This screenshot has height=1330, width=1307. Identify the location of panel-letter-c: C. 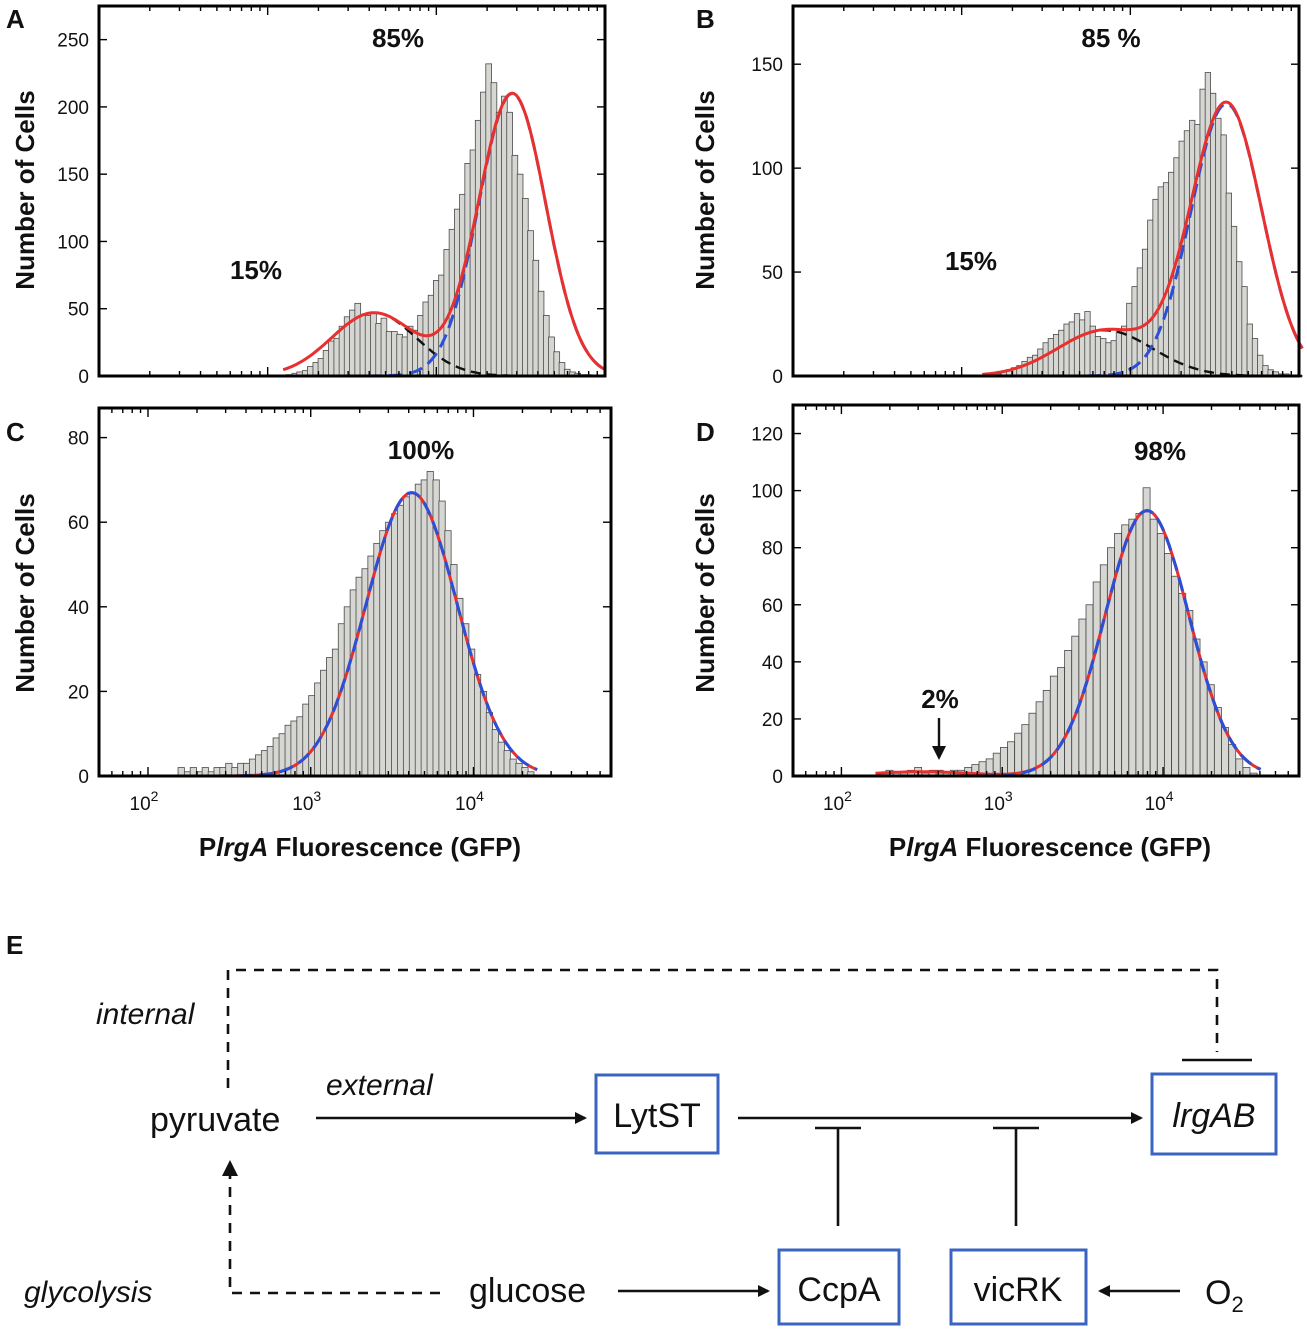
(15, 432).